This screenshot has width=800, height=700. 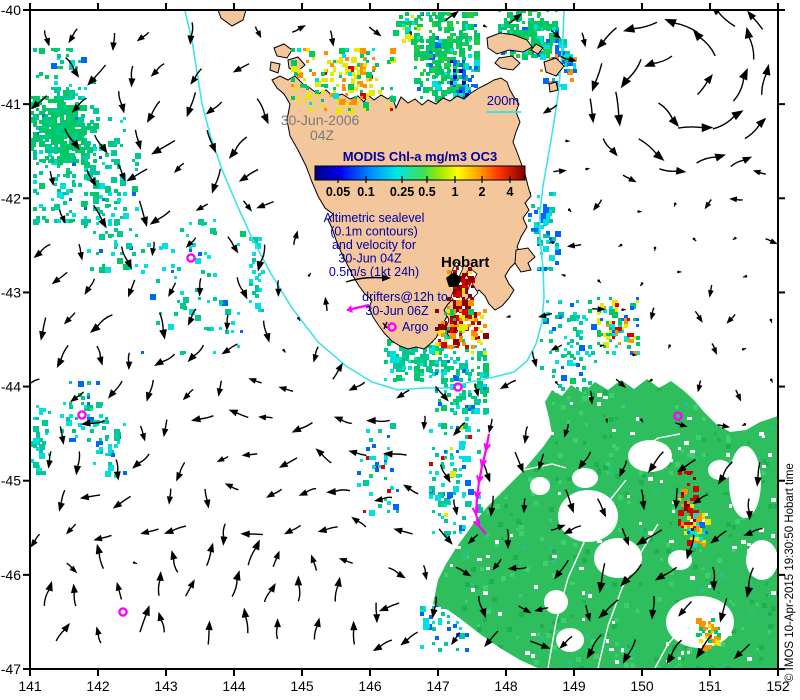 I want to click on x-axis-tick-label: 152, so click(x=778, y=686).